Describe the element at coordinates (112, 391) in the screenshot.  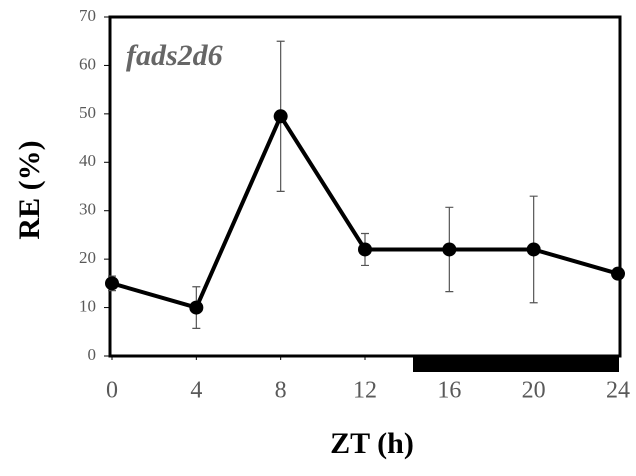
I see `x-tick-label: 0` at that location.